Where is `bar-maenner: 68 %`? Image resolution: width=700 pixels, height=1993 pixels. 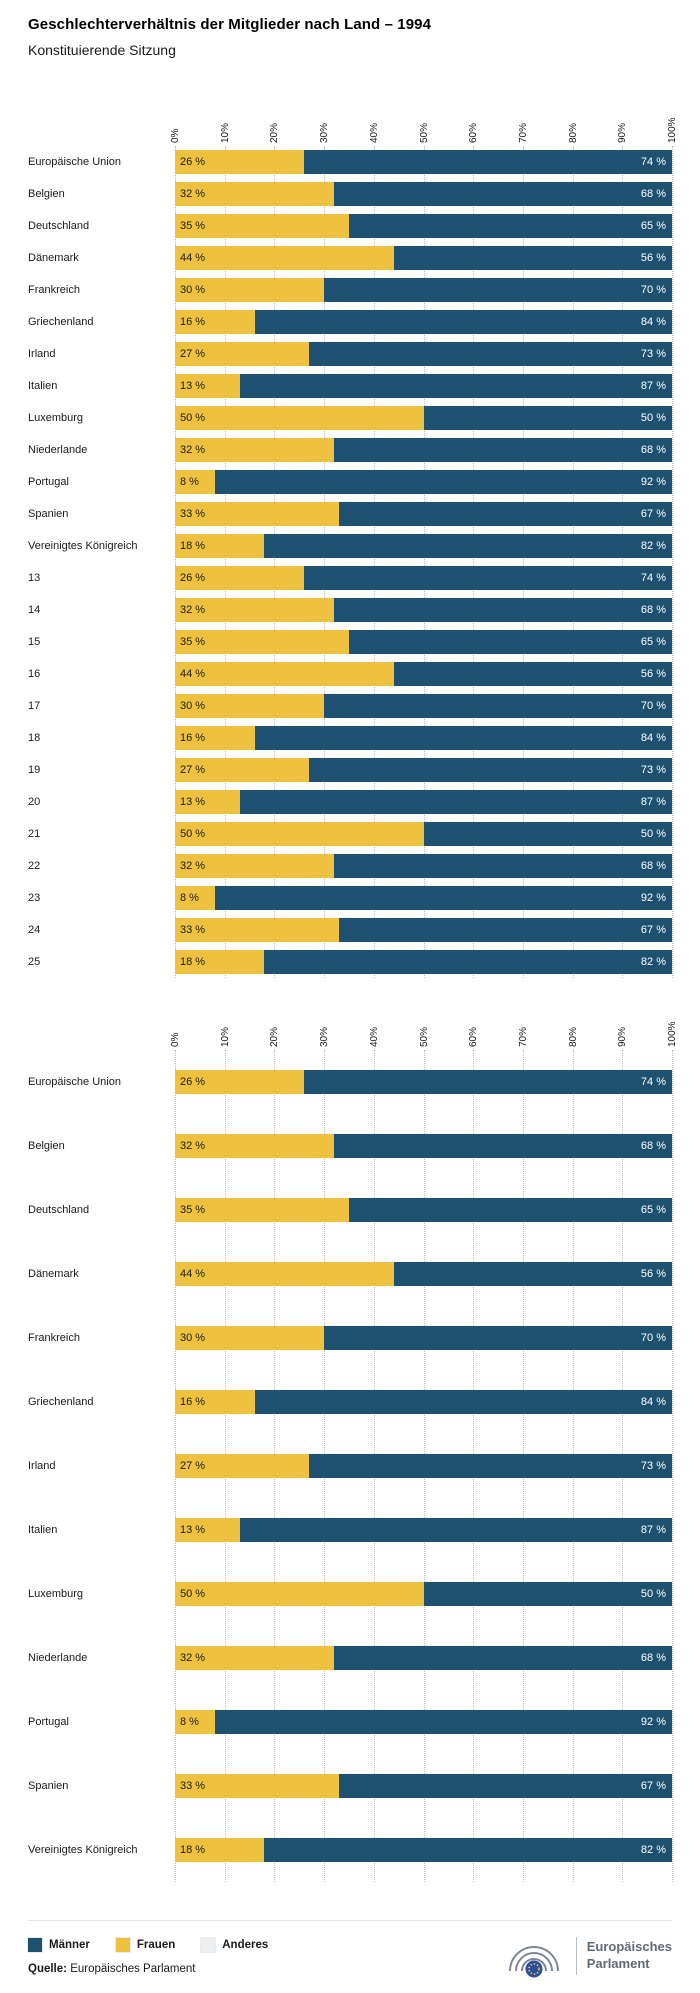
bar-maenner: 68 % is located at coordinates (503, 450).